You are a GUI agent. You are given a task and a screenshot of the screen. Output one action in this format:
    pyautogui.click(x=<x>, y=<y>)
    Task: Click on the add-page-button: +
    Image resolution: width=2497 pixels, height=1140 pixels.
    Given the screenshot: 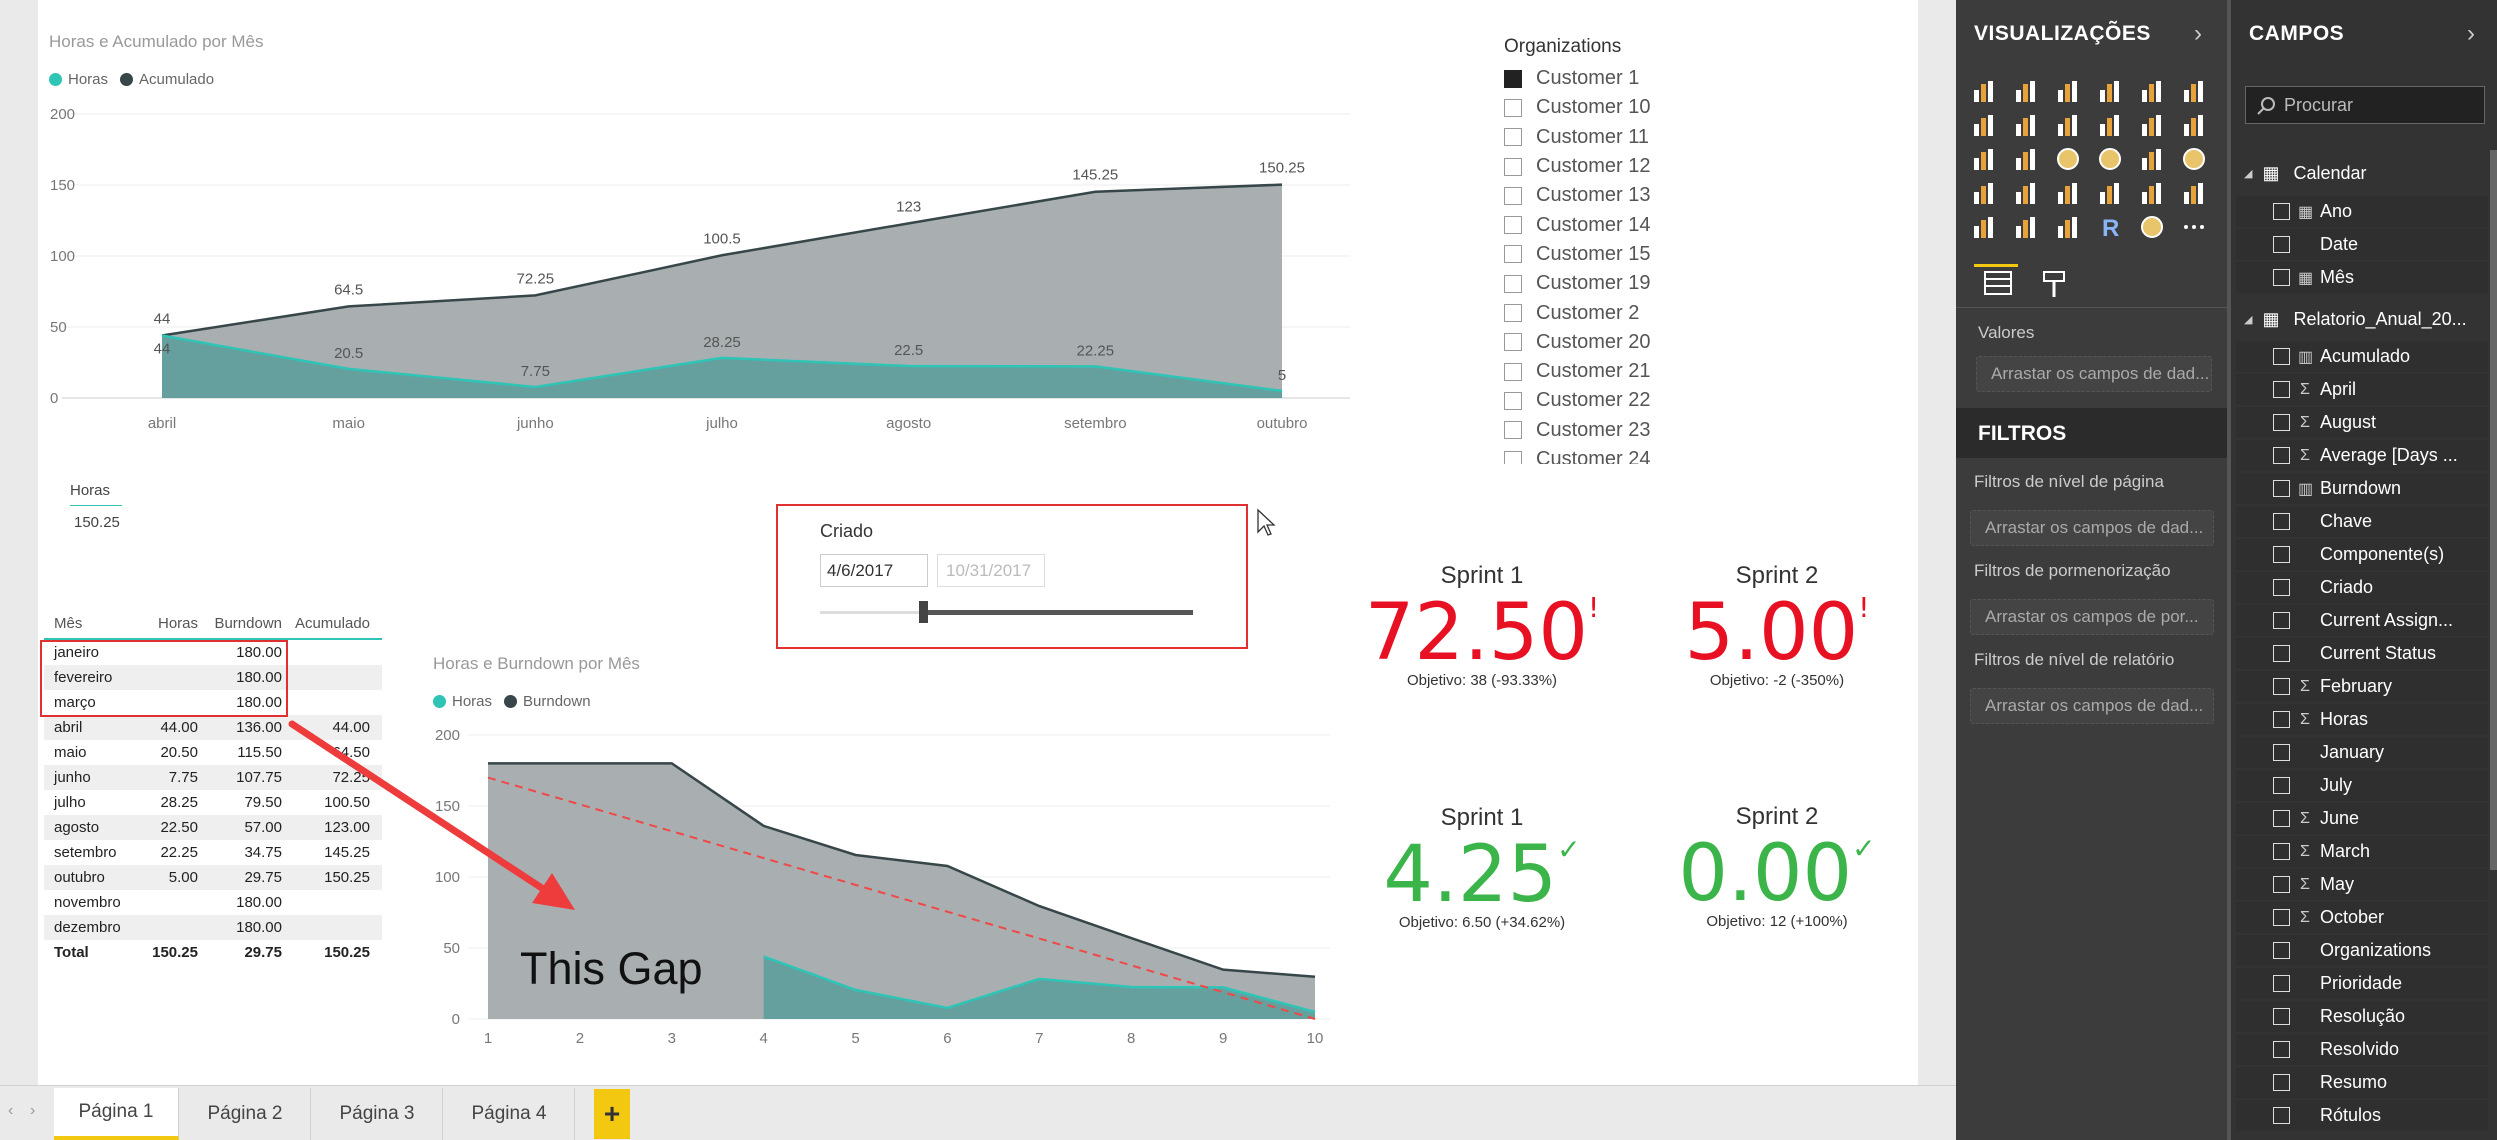 What is the action you would take?
    pyautogui.click(x=612, y=1114)
    